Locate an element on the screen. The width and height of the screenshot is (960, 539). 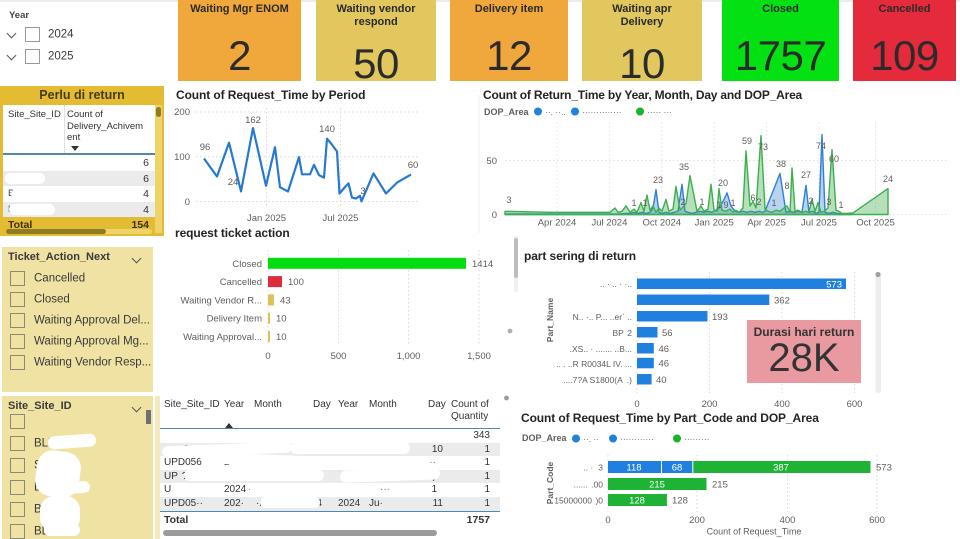
svg-text: 96 is located at coordinates (205, 147).